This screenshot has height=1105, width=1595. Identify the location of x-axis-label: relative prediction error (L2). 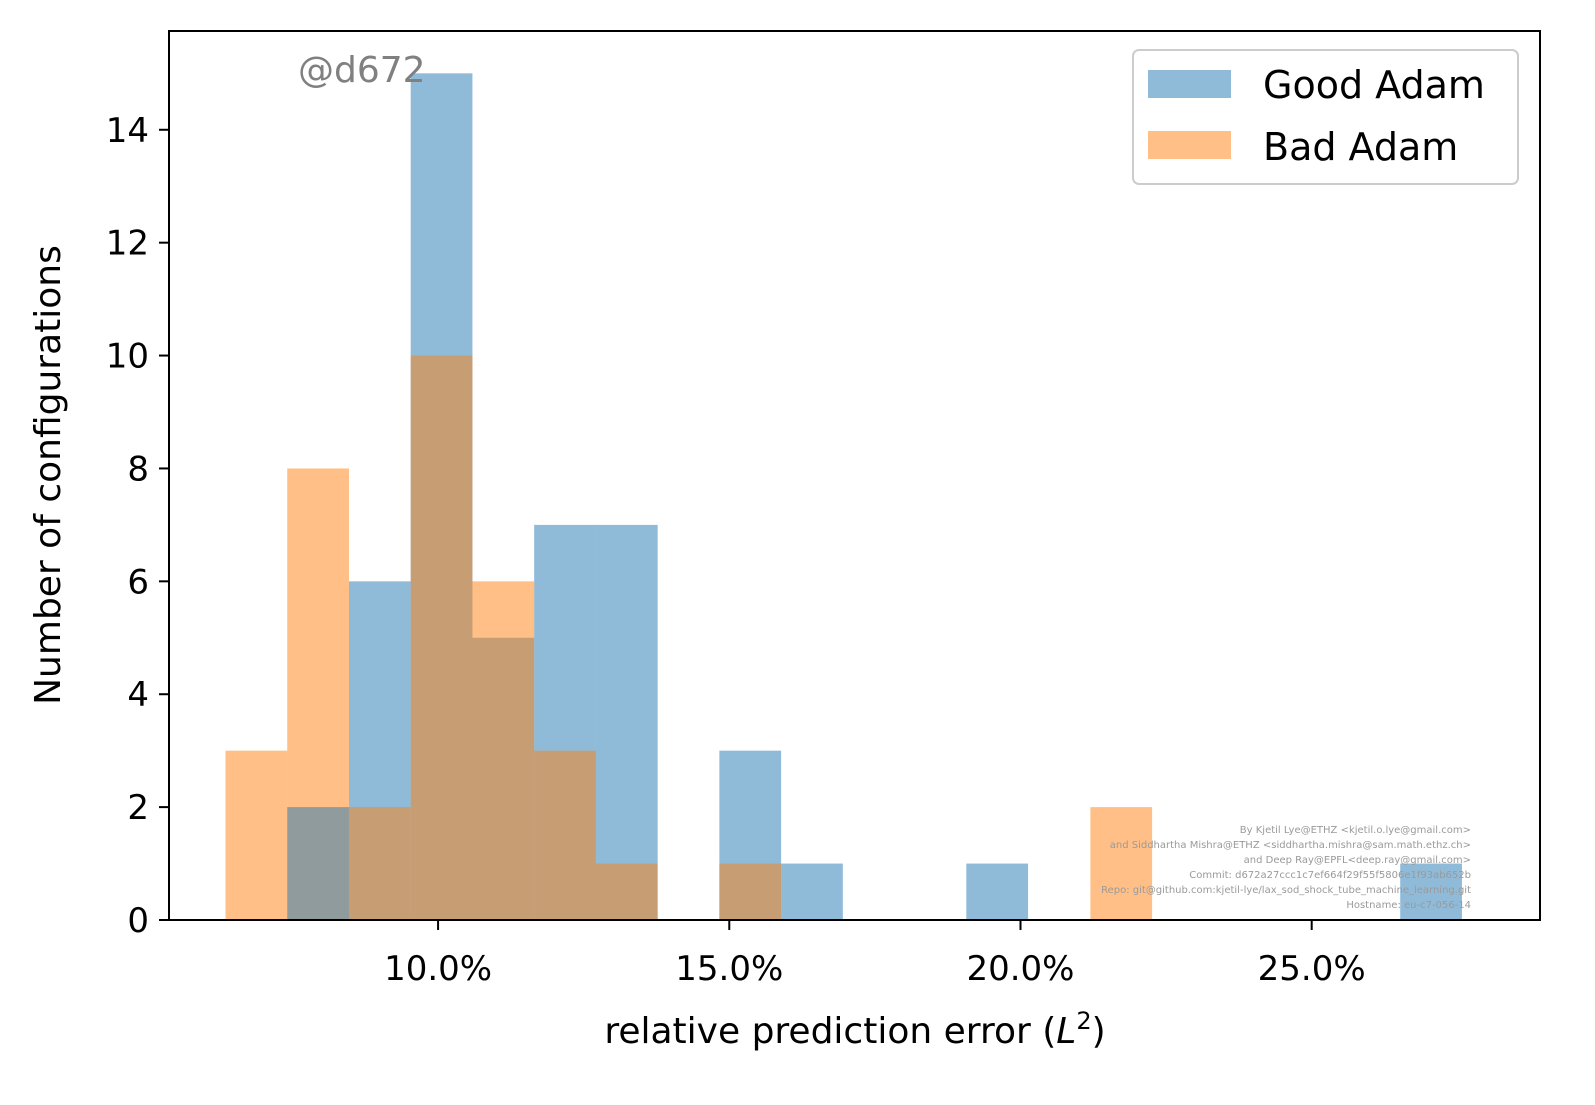
(854, 1029).